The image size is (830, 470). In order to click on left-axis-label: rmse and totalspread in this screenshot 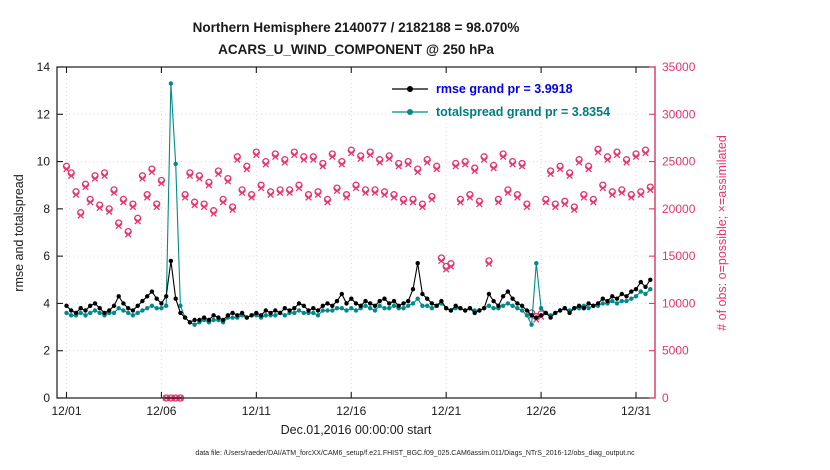, I will do `click(19, 233)`.